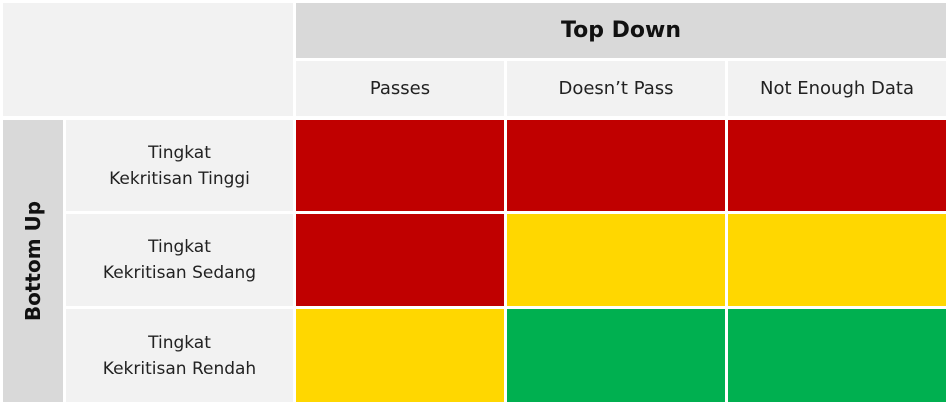 The image size is (949, 405). What do you see at coordinates (179, 165) in the screenshot?
I see `row-header-tinggi: Tingkat Kekritisan Tinggi` at bounding box center [179, 165].